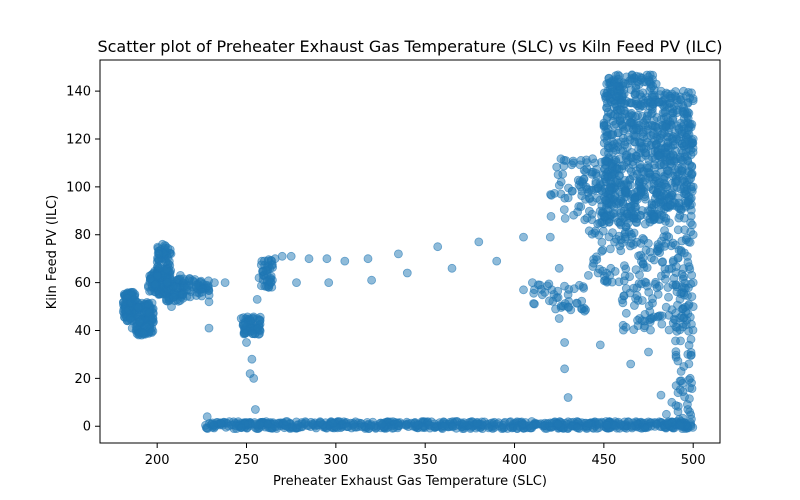 The height and width of the screenshot is (500, 800). Describe the element at coordinates (78, 92) in the screenshot. I see `y-tick-label: 140` at that location.